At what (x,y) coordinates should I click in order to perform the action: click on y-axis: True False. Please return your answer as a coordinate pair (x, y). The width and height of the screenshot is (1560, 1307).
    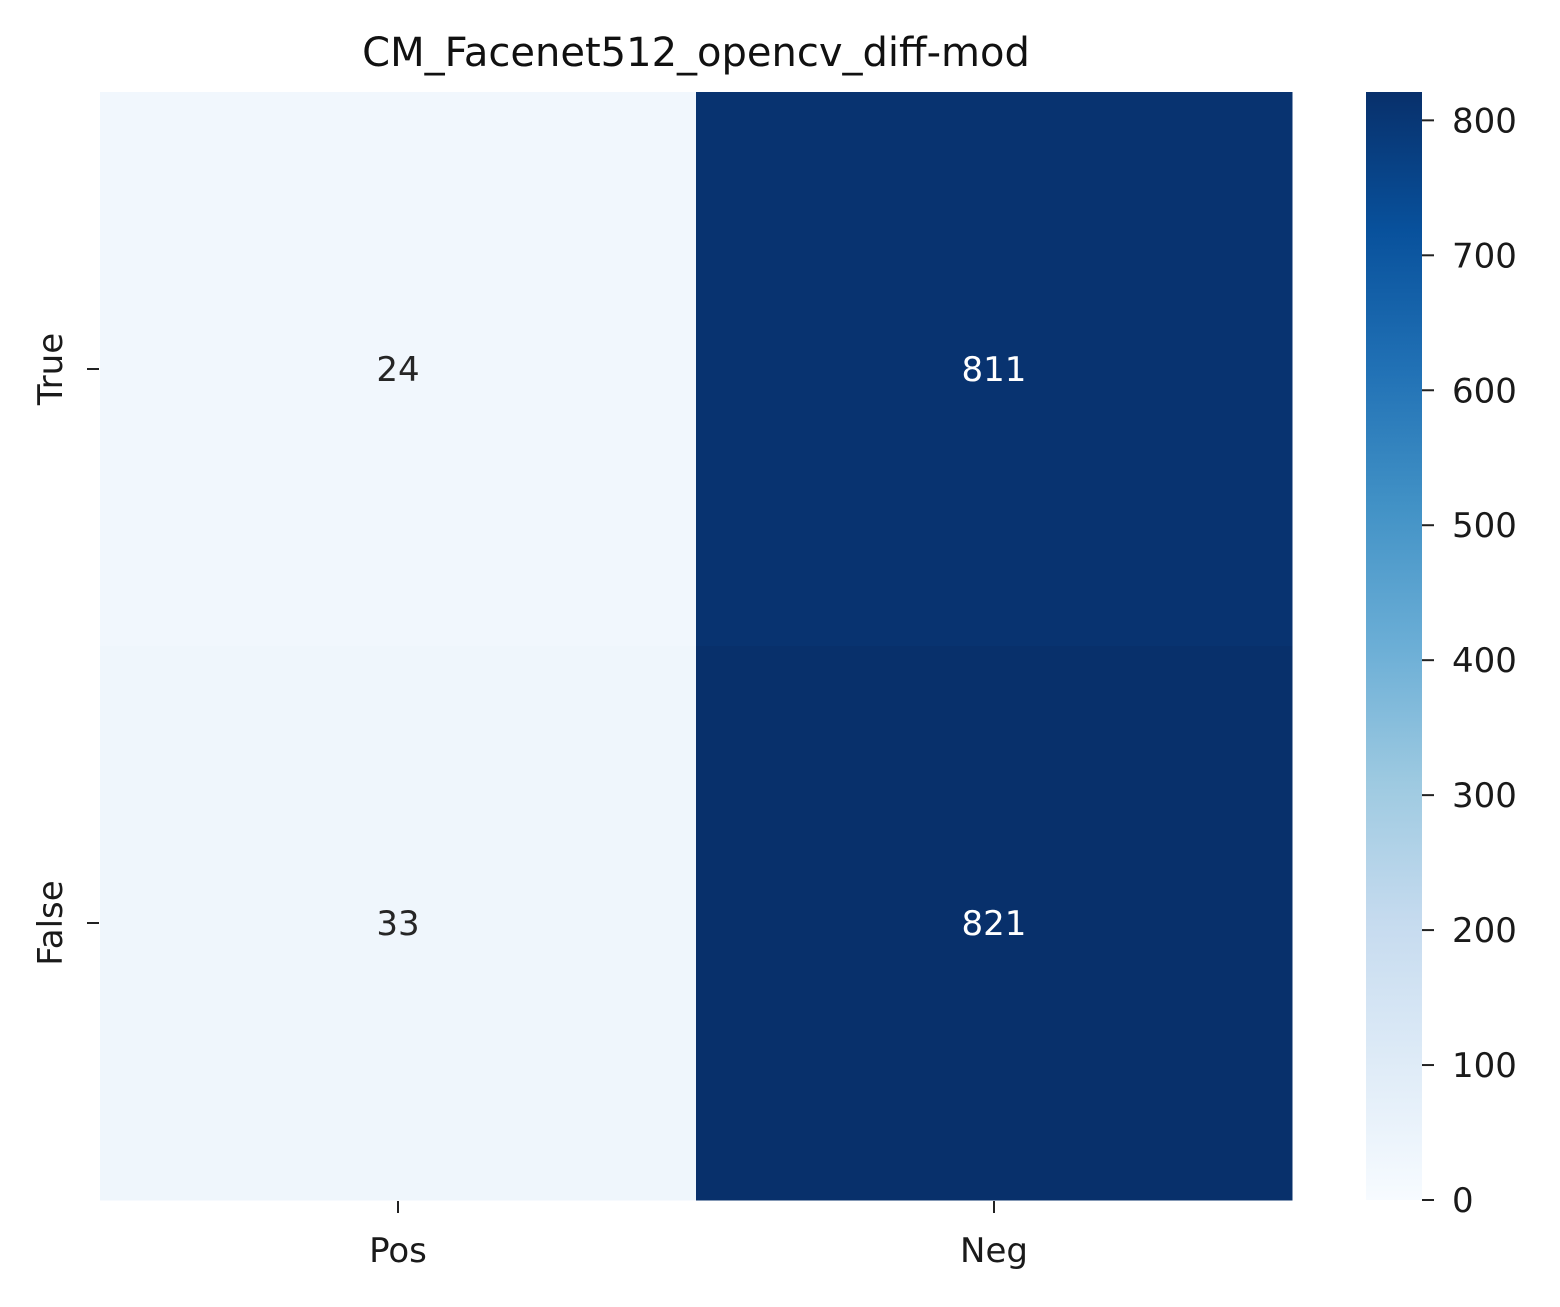
    Looking at the image, I should click on (65, 649).